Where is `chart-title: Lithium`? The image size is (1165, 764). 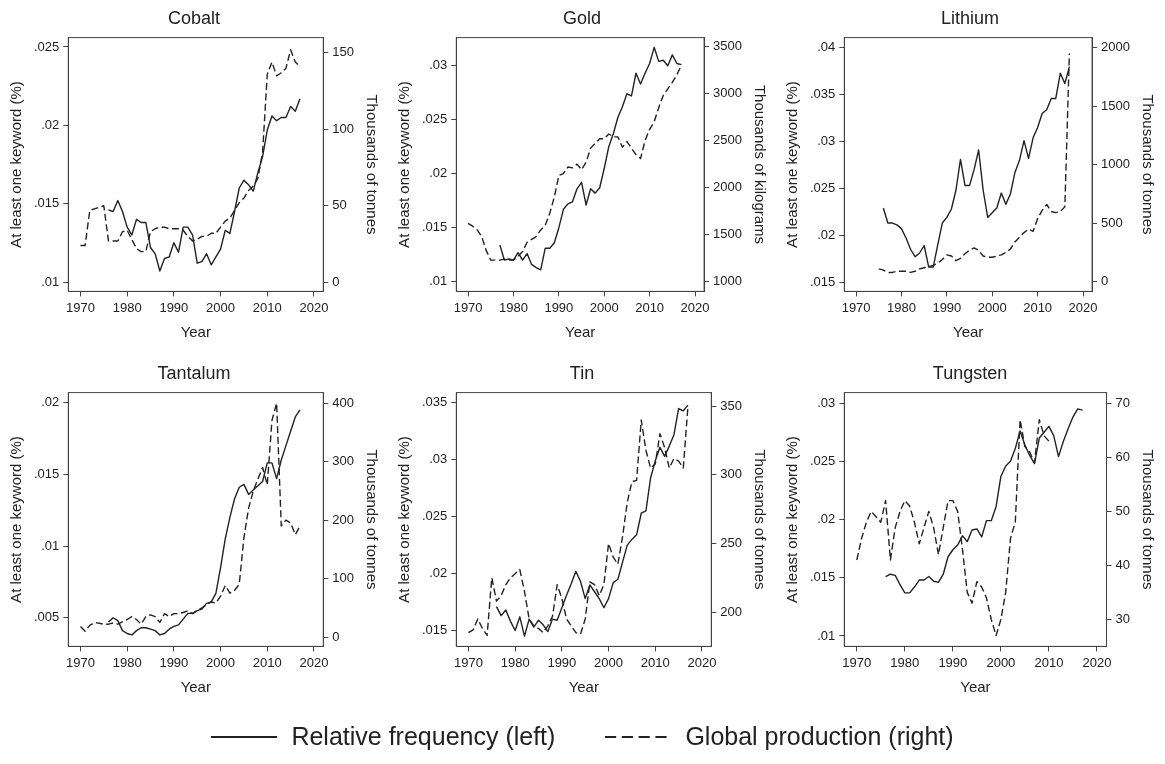 chart-title: Lithium is located at coordinates (970, 17).